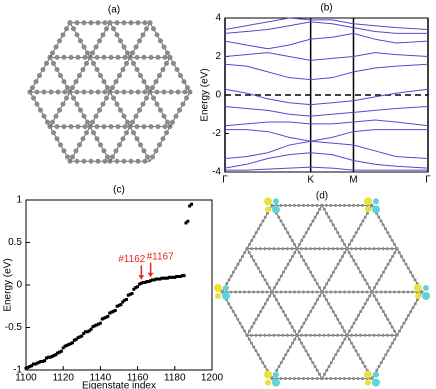 The image size is (436, 389). I want to click on x-tick-label: 1200, so click(212, 378).